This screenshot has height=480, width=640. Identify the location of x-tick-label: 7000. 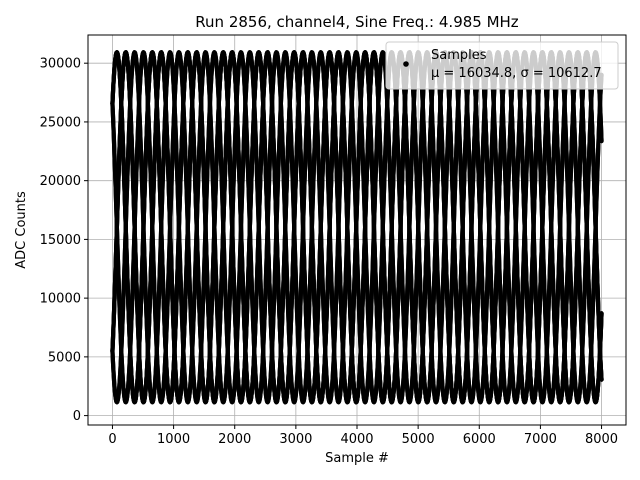
(540, 439).